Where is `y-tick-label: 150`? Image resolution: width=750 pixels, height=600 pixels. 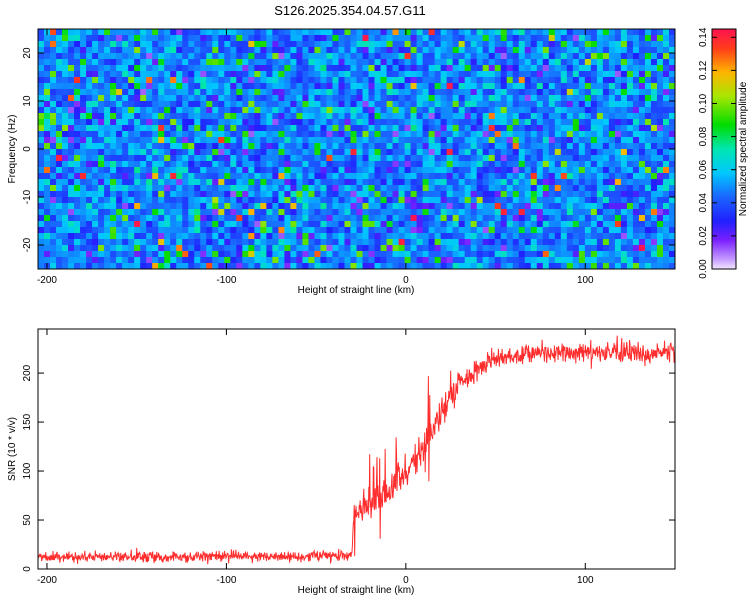 y-tick-label: 150 is located at coordinates (27, 421).